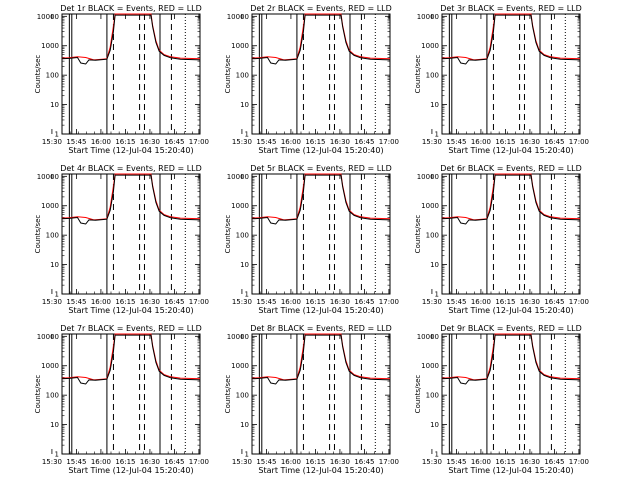 The image size is (640, 480). I want to click on panel-title: Det 5r BLACK = Events, RED = LLD, so click(321, 168).